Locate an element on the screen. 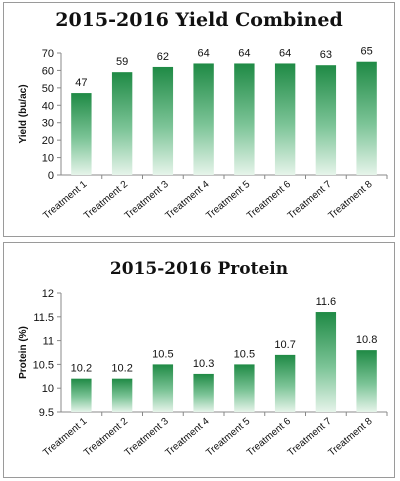  data-label: 63 is located at coordinates (326, 55).